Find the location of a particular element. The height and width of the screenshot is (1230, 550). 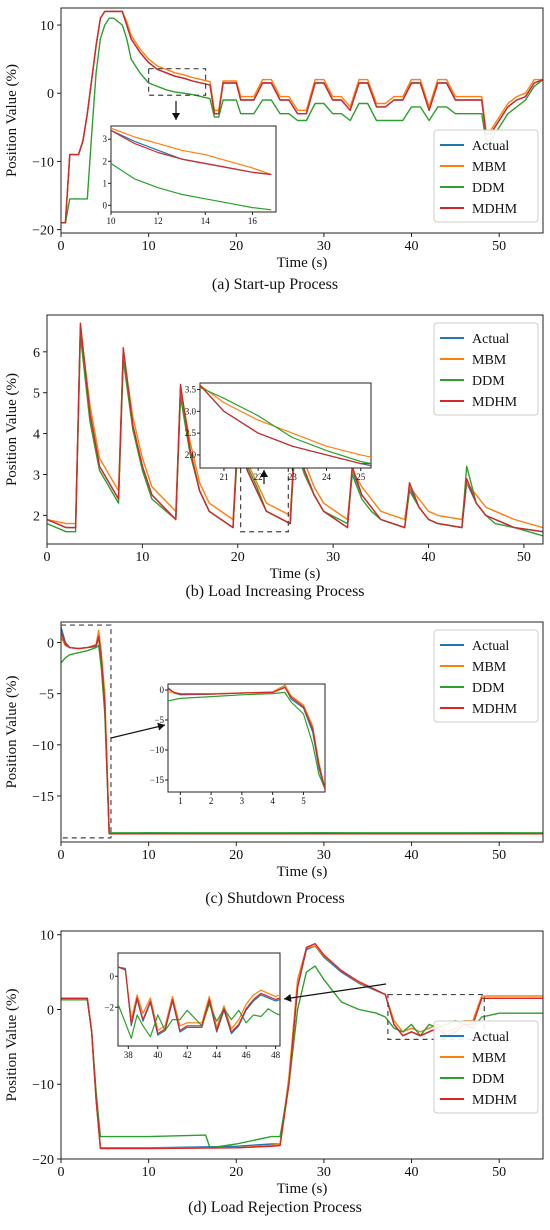

inset-x-tick-label: 14 is located at coordinates (206, 221).